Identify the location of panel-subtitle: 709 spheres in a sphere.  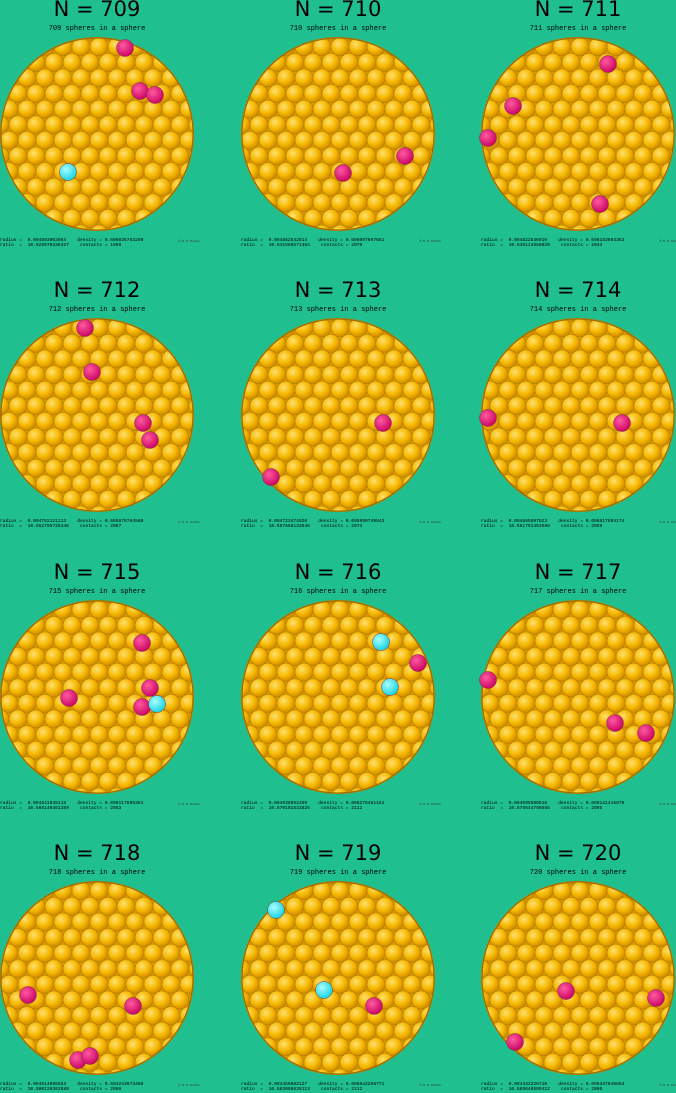
(97, 29).